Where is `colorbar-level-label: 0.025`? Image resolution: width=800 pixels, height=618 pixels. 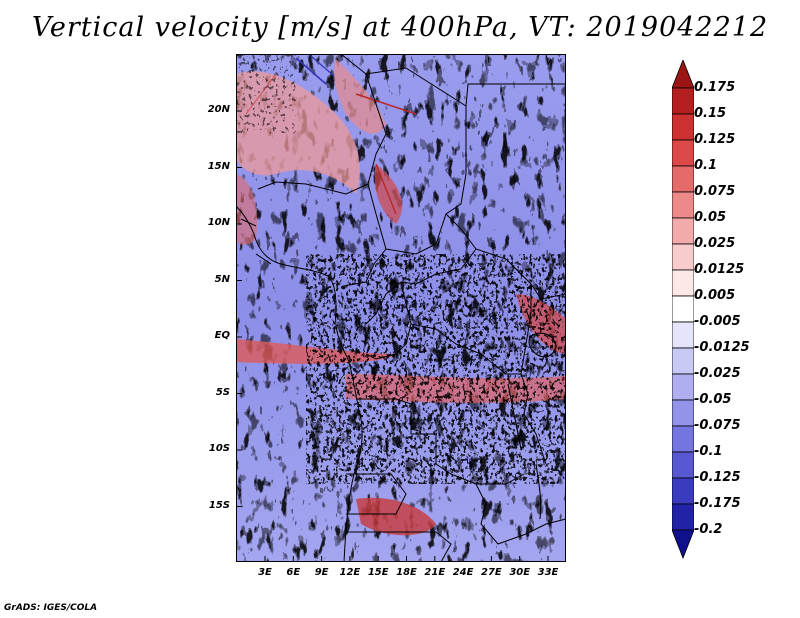
colorbar-level-label: 0.025 is located at coordinates (715, 243).